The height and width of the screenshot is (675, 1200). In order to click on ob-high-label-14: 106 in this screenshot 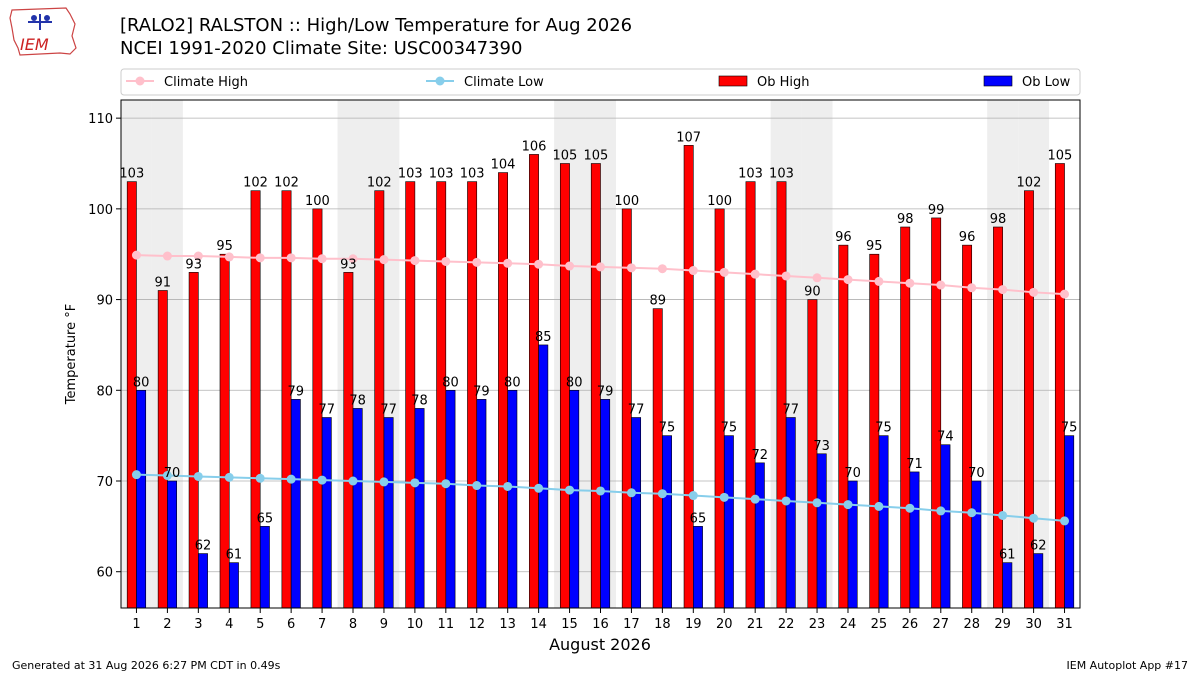, I will do `click(534, 146)`.